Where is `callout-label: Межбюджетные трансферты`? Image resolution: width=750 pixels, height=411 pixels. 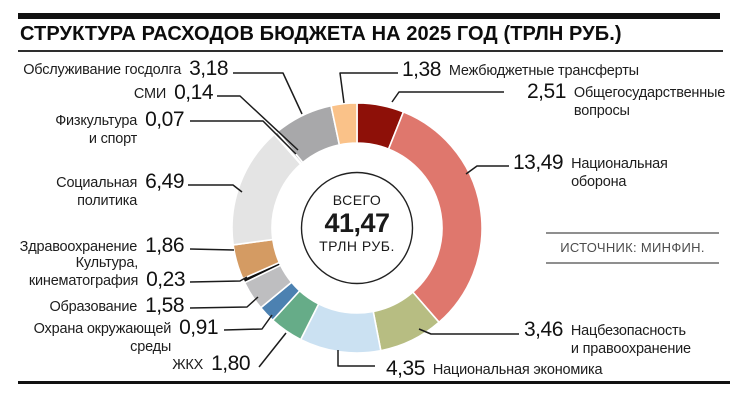
callout-label: Межбюджетные трансферты is located at coordinates (543, 71).